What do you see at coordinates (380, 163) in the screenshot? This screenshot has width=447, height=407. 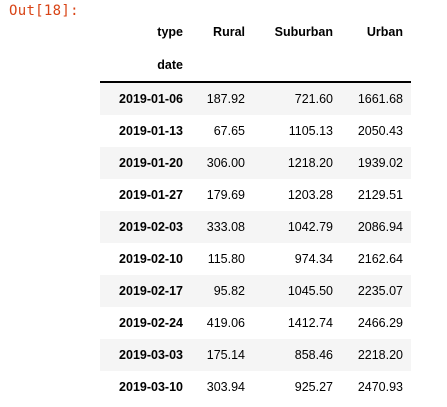 I see `cell-urban: 1939.02` at bounding box center [380, 163].